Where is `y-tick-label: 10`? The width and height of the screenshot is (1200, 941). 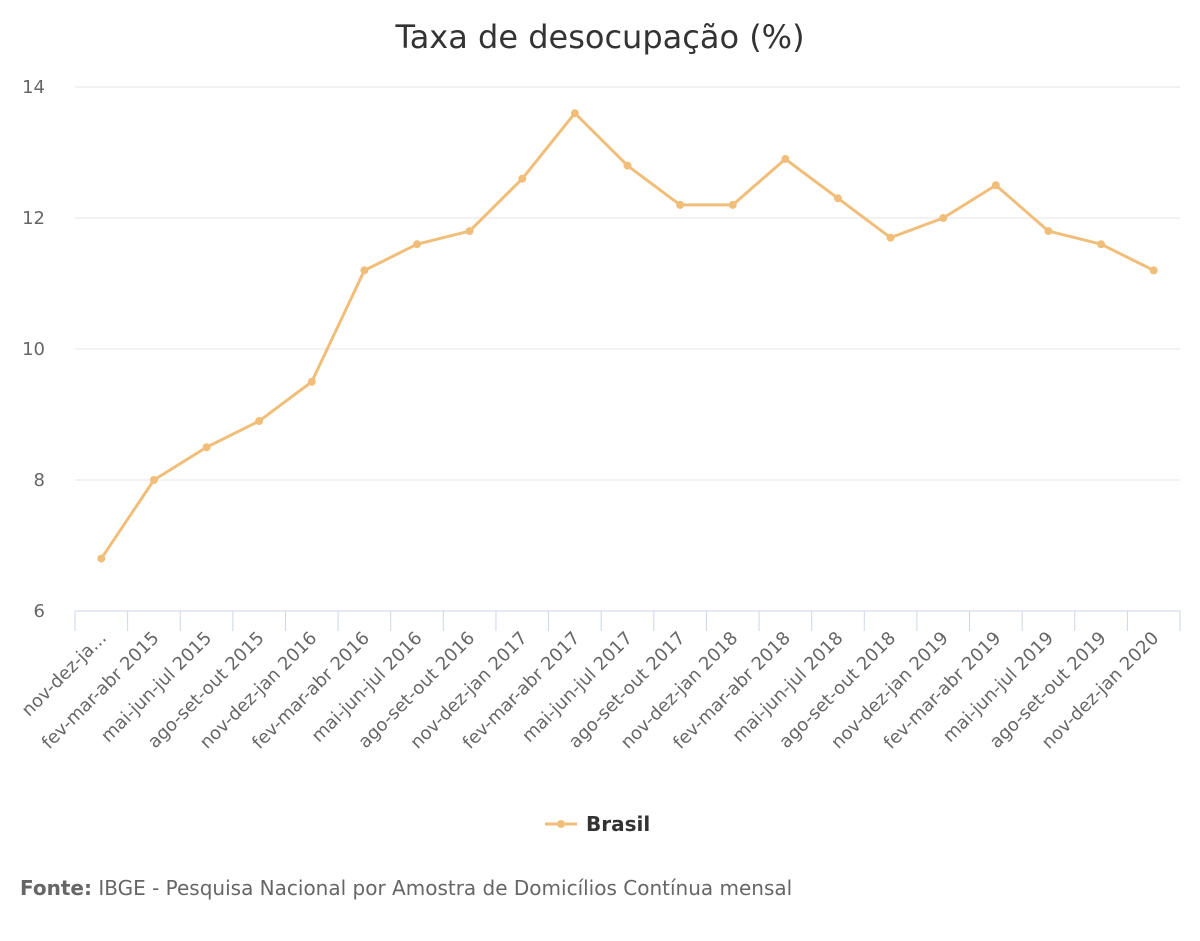 y-tick-label: 10 is located at coordinates (33, 349).